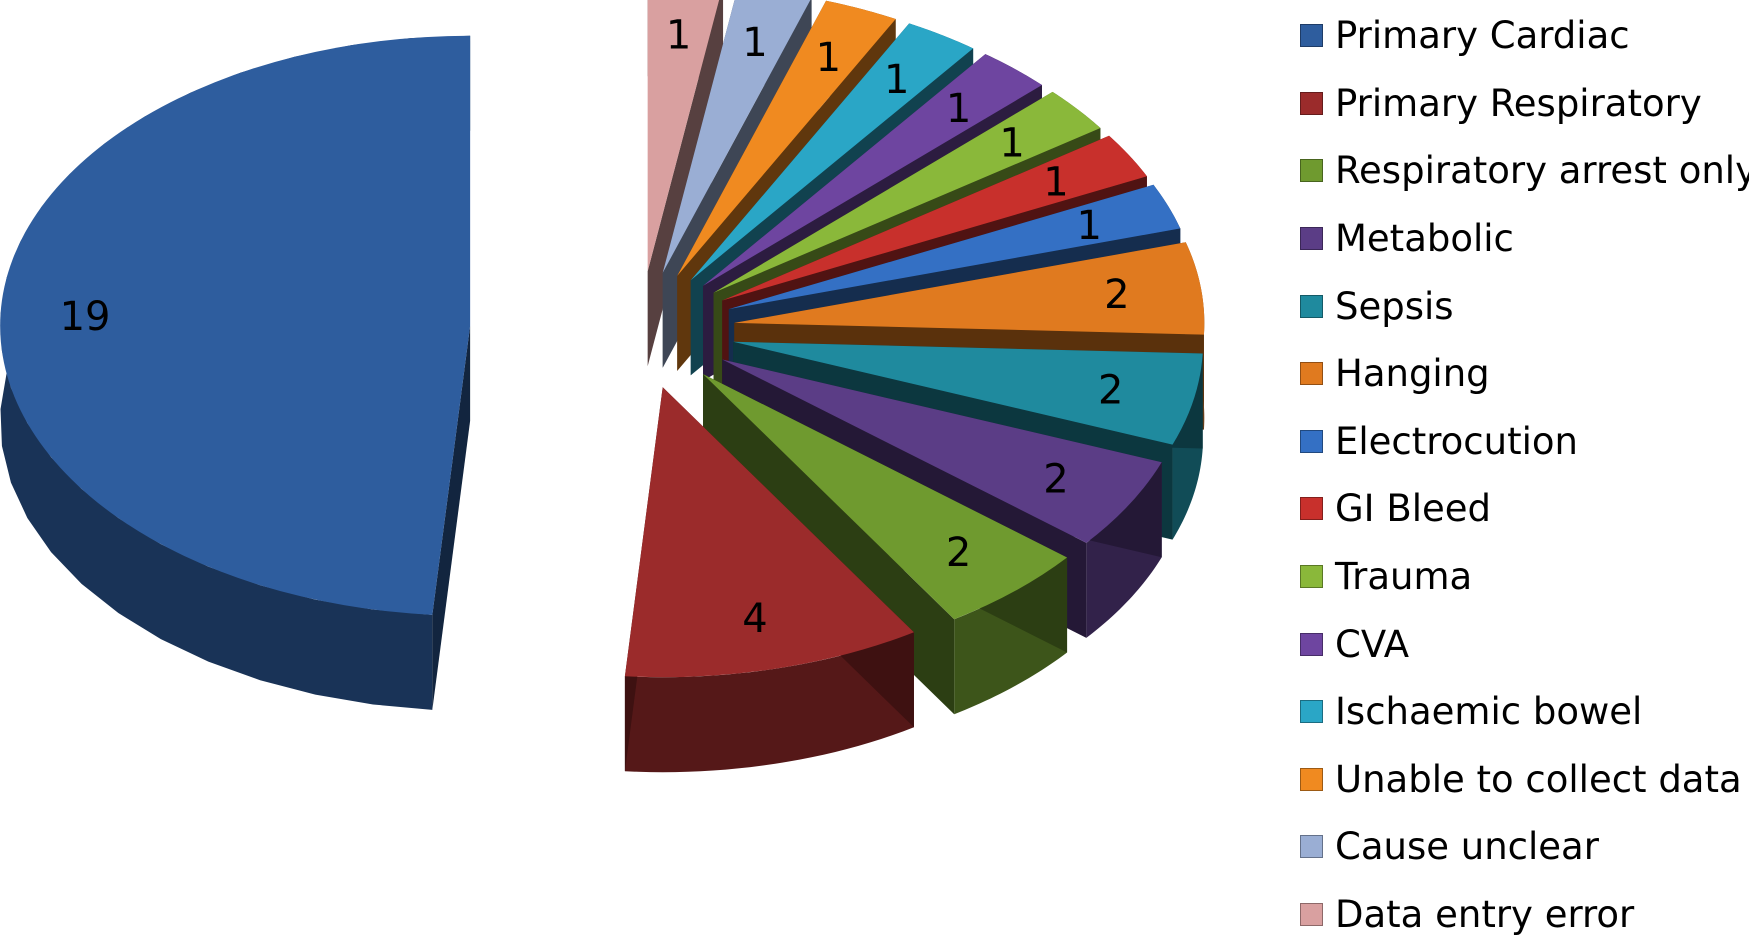  What do you see at coordinates (769, 702) in the screenshot?
I see `slice-side` at bounding box center [769, 702].